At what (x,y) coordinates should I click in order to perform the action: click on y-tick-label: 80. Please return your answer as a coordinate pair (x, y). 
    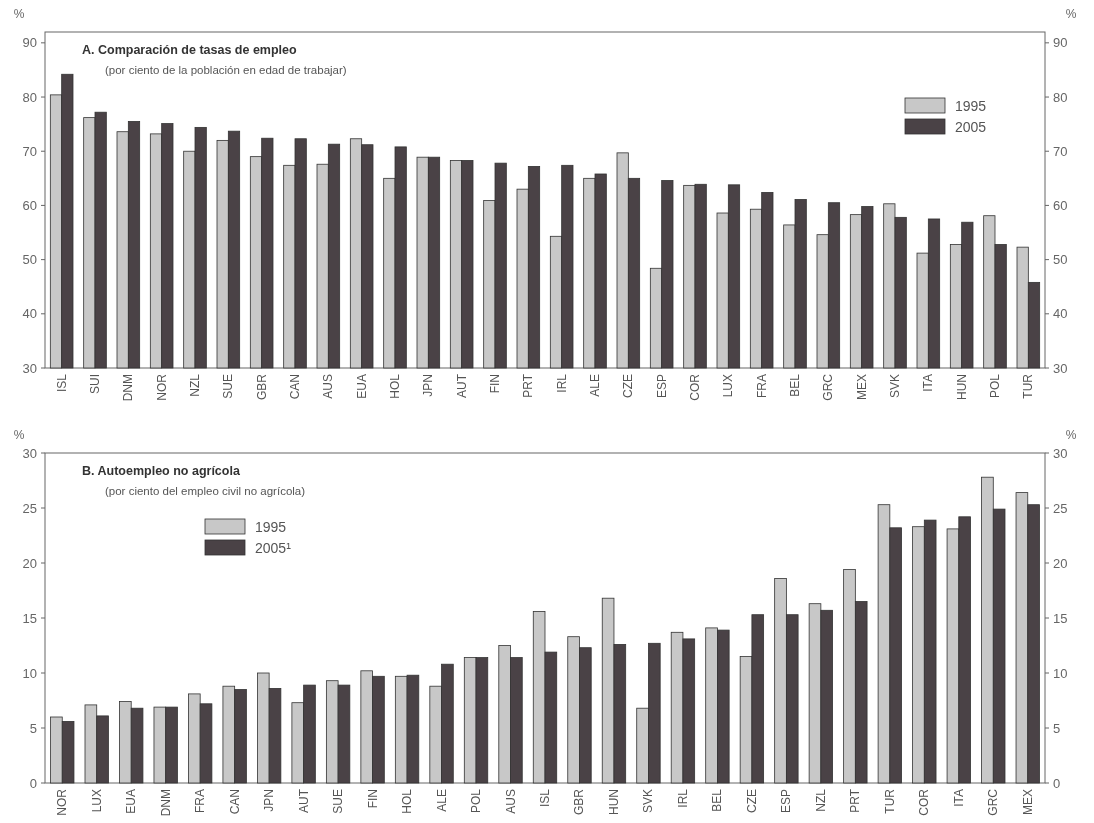
    Looking at the image, I should click on (29, 97).